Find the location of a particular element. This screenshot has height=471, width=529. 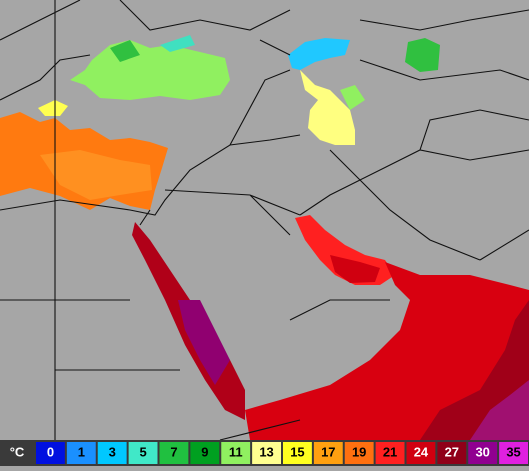

sea-warm-zone is located at coordinates (96, 175).